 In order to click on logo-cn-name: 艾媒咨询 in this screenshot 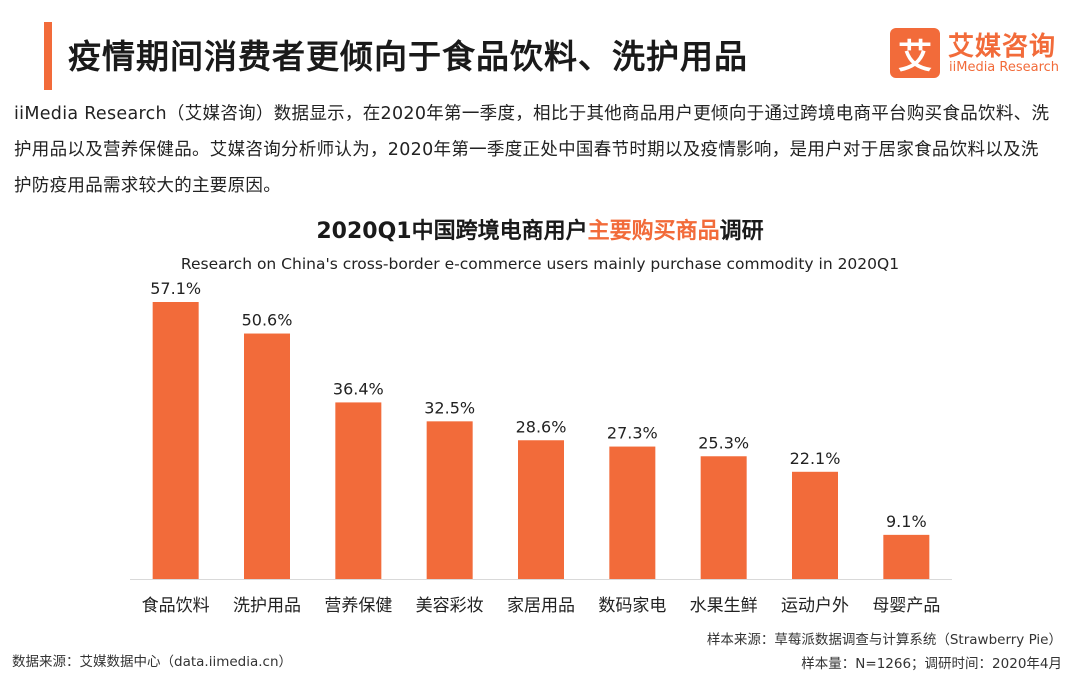, I will do `click(1002, 47)`.